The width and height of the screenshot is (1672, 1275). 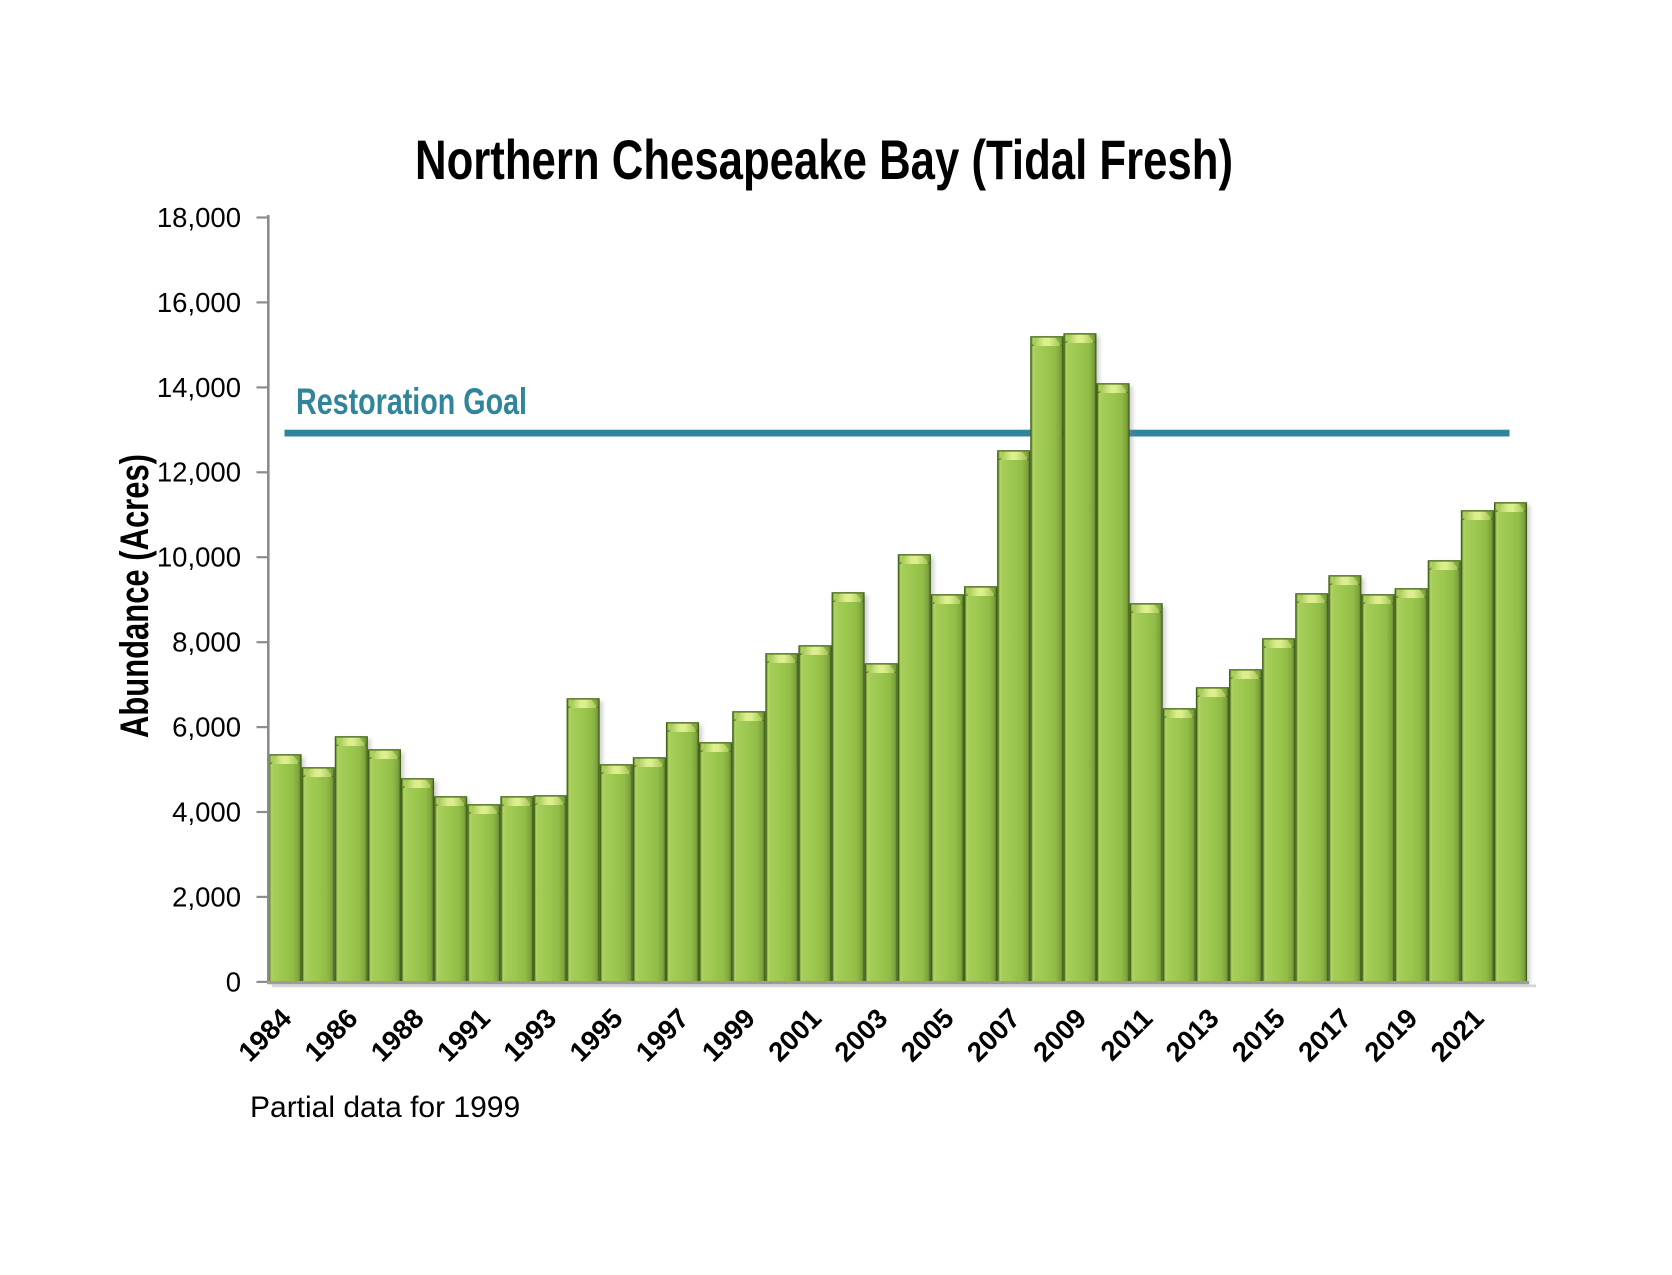 What do you see at coordinates (199, 557) in the screenshot?
I see `svg-text: 10,000` at bounding box center [199, 557].